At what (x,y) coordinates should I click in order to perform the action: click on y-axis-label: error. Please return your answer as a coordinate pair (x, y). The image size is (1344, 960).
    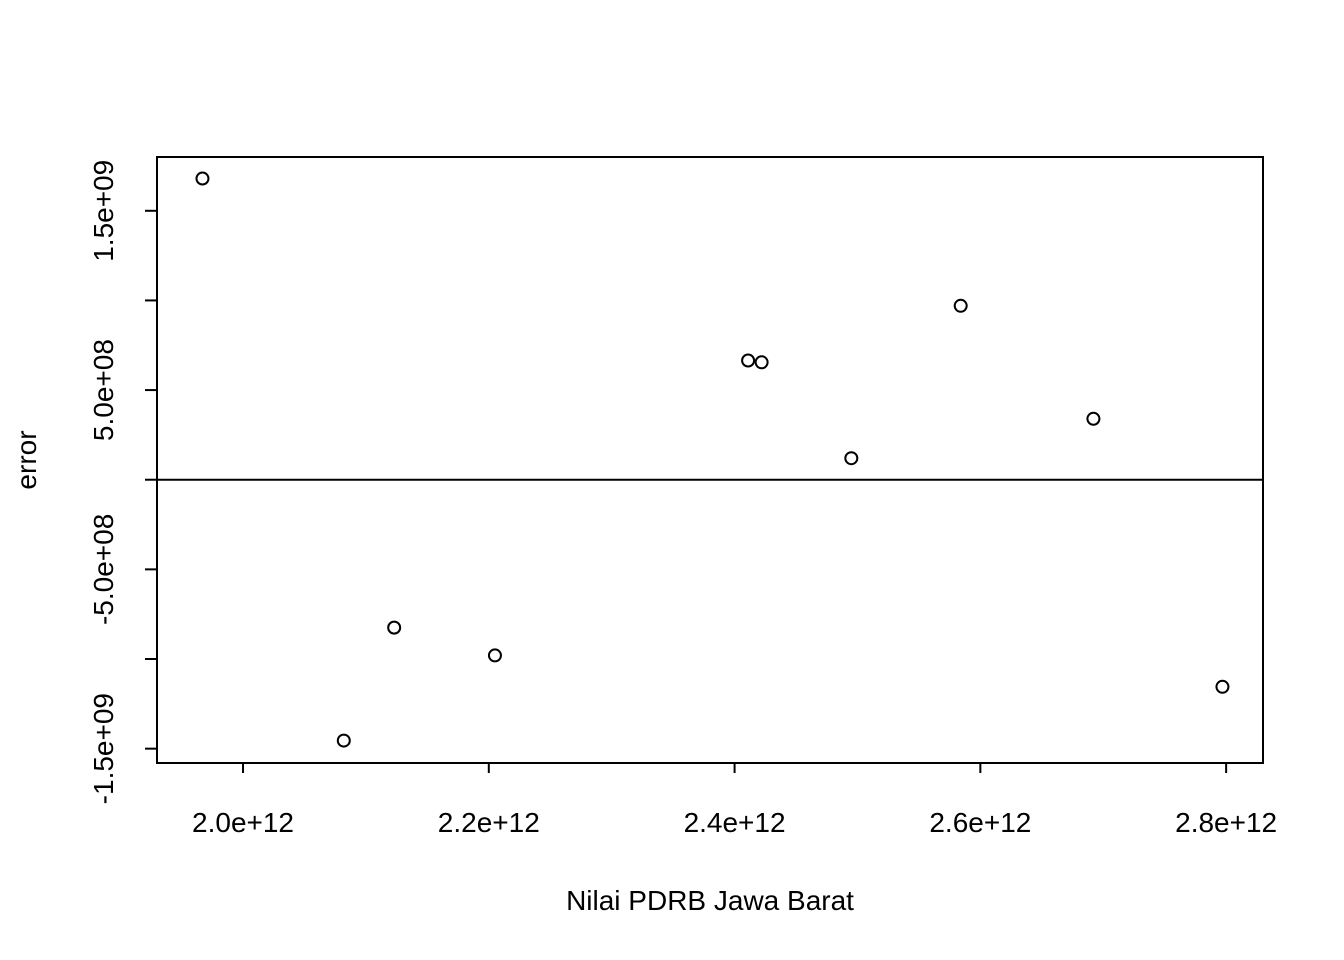
    Looking at the image, I should click on (26, 459).